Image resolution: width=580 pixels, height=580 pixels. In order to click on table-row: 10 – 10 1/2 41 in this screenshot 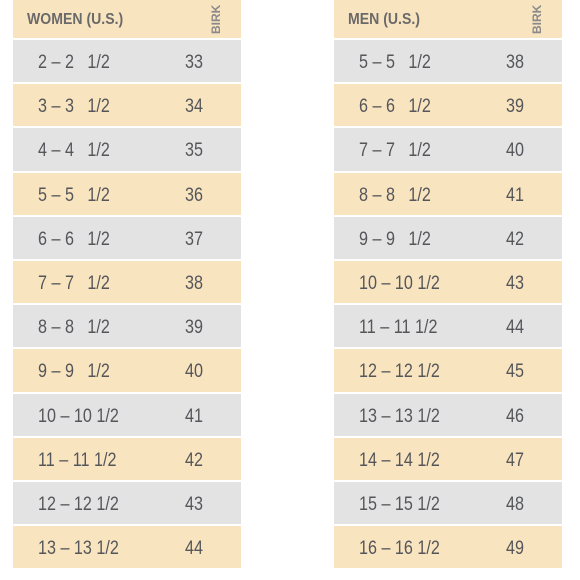, I will do `click(127, 415)`.